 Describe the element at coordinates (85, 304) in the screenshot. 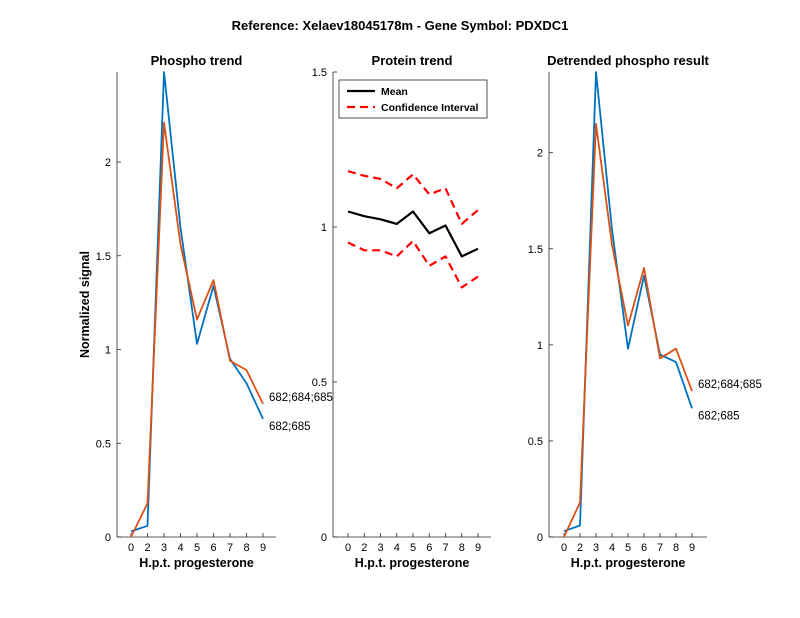

I see `y-axis-label: Normalized signal` at that location.